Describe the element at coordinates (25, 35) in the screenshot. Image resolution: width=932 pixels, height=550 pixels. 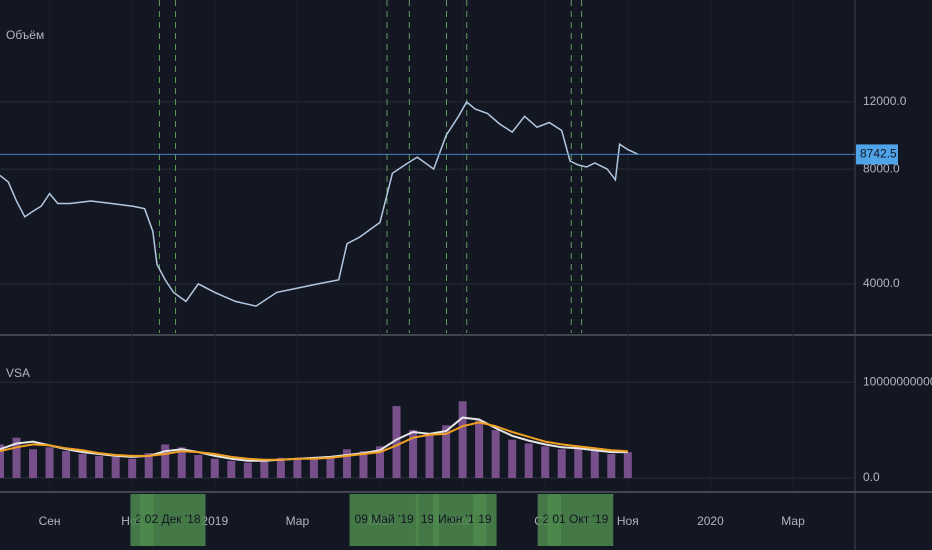
I see `pane-title: Объём` at that location.